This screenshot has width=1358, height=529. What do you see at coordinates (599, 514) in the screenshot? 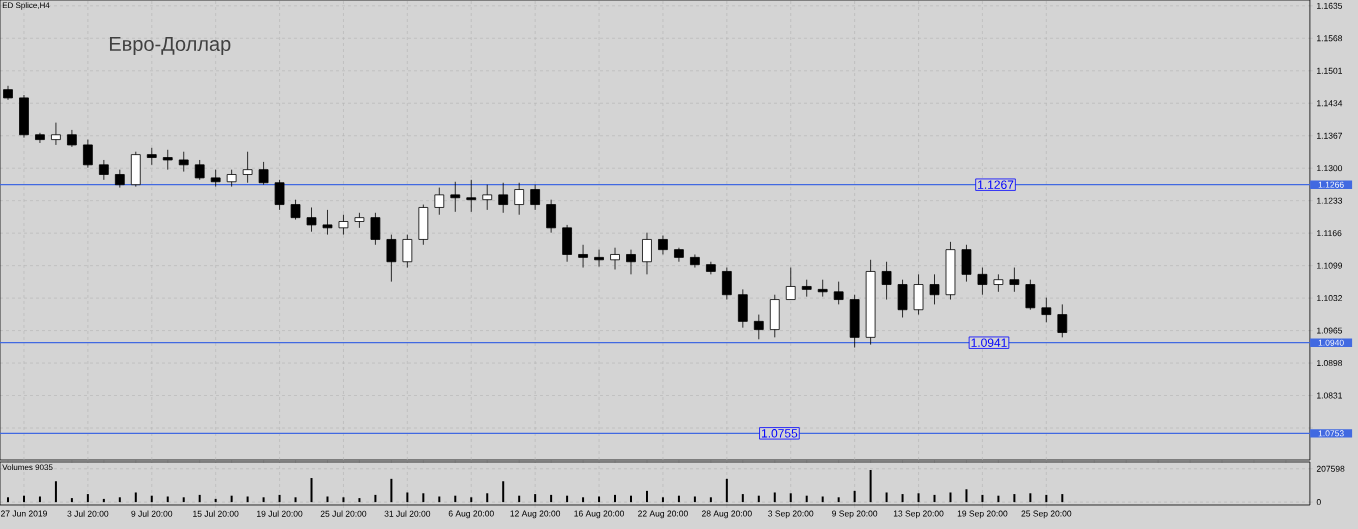
I see `x-tick-label: 16 Aug 20:00` at bounding box center [599, 514].